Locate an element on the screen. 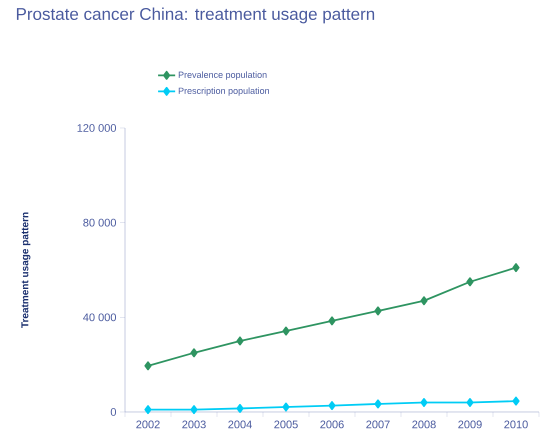  y-tick-label: 40 000 is located at coordinates (99, 317).